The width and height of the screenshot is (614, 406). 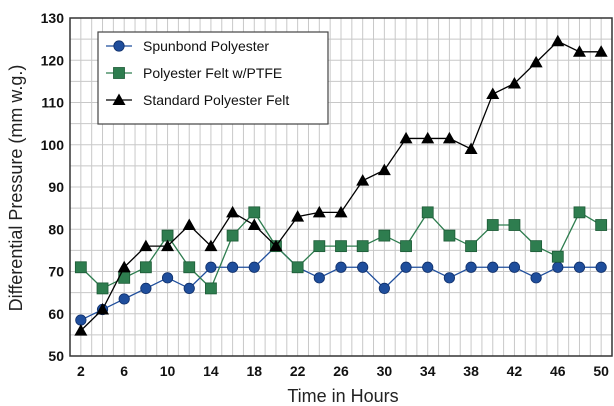 What do you see at coordinates (81, 371) in the screenshot?
I see `x-tick-label: 2` at bounding box center [81, 371].